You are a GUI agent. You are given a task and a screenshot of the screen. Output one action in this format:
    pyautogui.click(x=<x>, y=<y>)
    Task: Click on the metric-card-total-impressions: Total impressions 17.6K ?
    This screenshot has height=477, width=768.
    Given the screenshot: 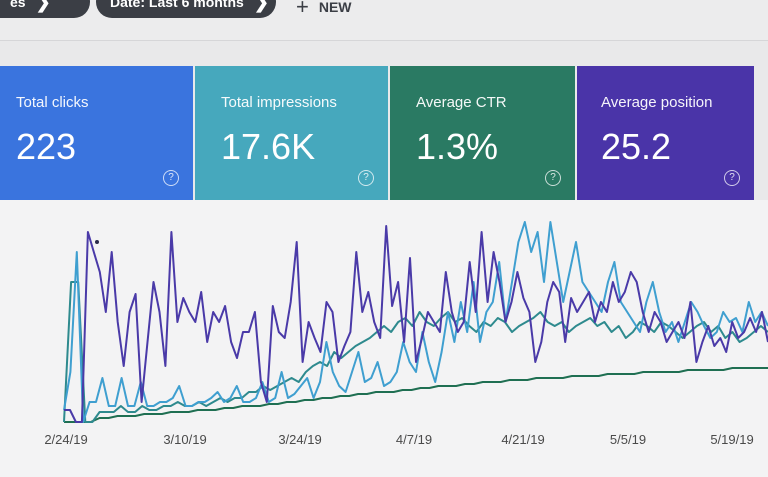 What is the action you would take?
    pyautogui.click(x=291, y=133)
    